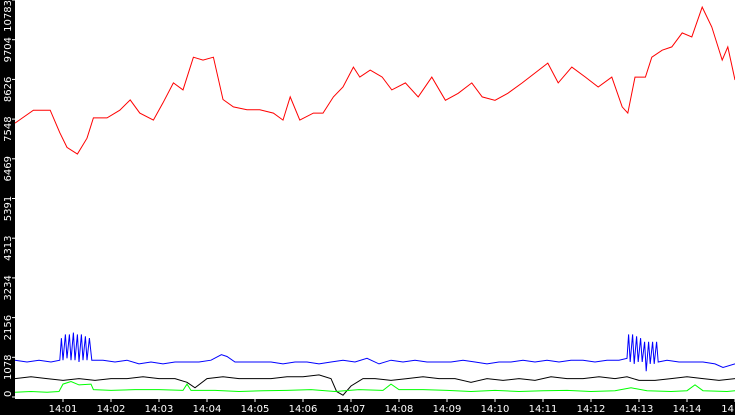 Image resolution: width=735 pixels, height=415 pixels. What do you see at coordinates (8, 287) in the screenshot?
I see `y-tick-label: 3234` at bounding box center [8, 287].